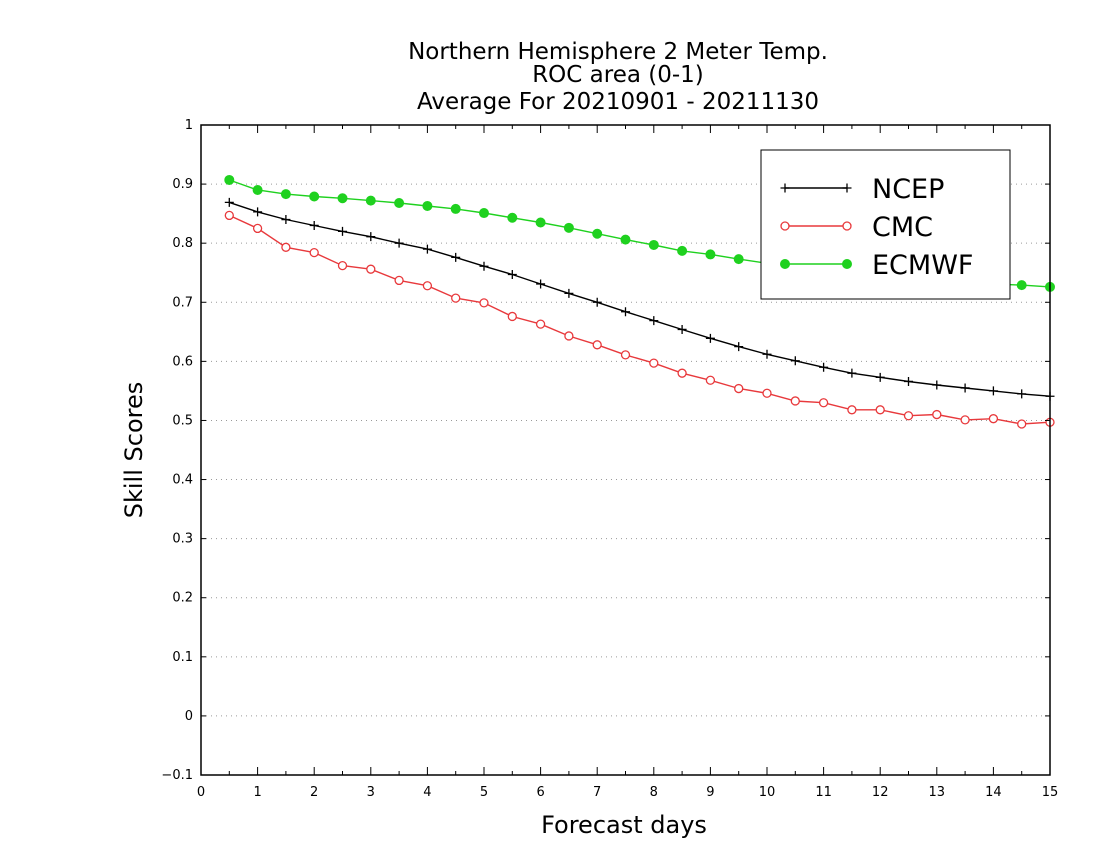 The image size is (1100, 850). What do you see at coordinates (182, 361) in the screenshot?
I see `y-tick-label: 0.6` at bounding box center [182, 361].